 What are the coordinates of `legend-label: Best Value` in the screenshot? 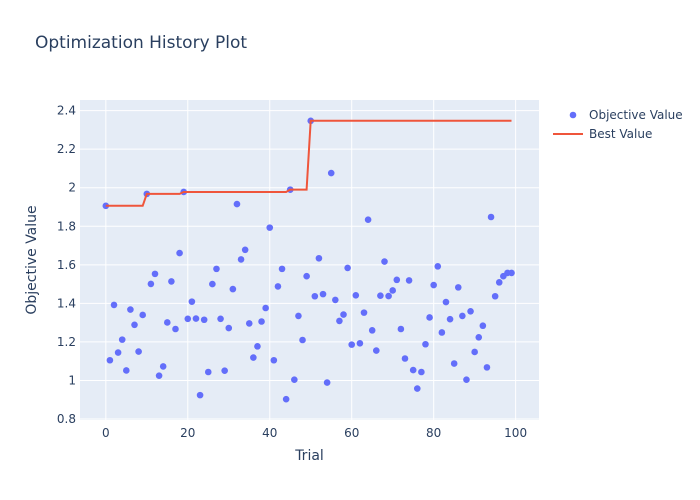 It's located at (620, 134).